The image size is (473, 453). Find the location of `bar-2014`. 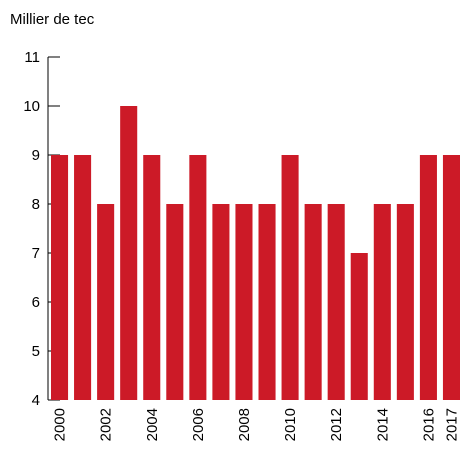

bar-2014 is located at coordinates (382, 302).